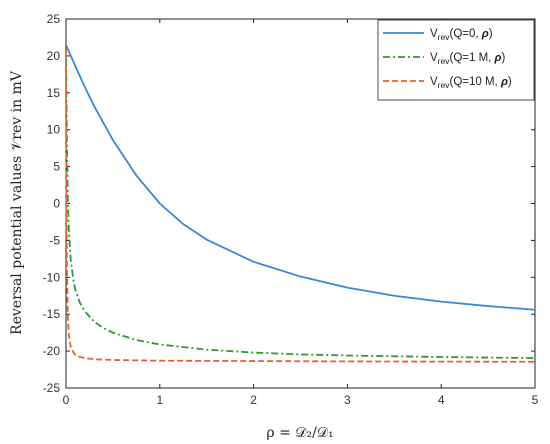  Describe the element at coordinates (253, 400) in the screenshot. I see `x-tick-label: 2` at that location.